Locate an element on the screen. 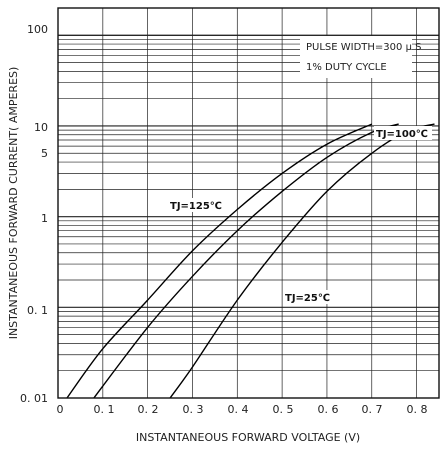 This screenshot has width=444, height=457. y-tick-0-1: 0. 1 is located at coordinates (37, 310).